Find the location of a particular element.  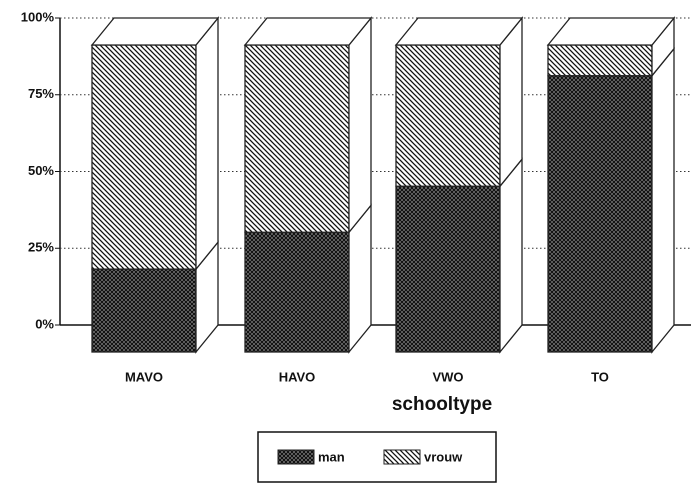

y-tick-label: 75% is located at coordinates (41, 93).